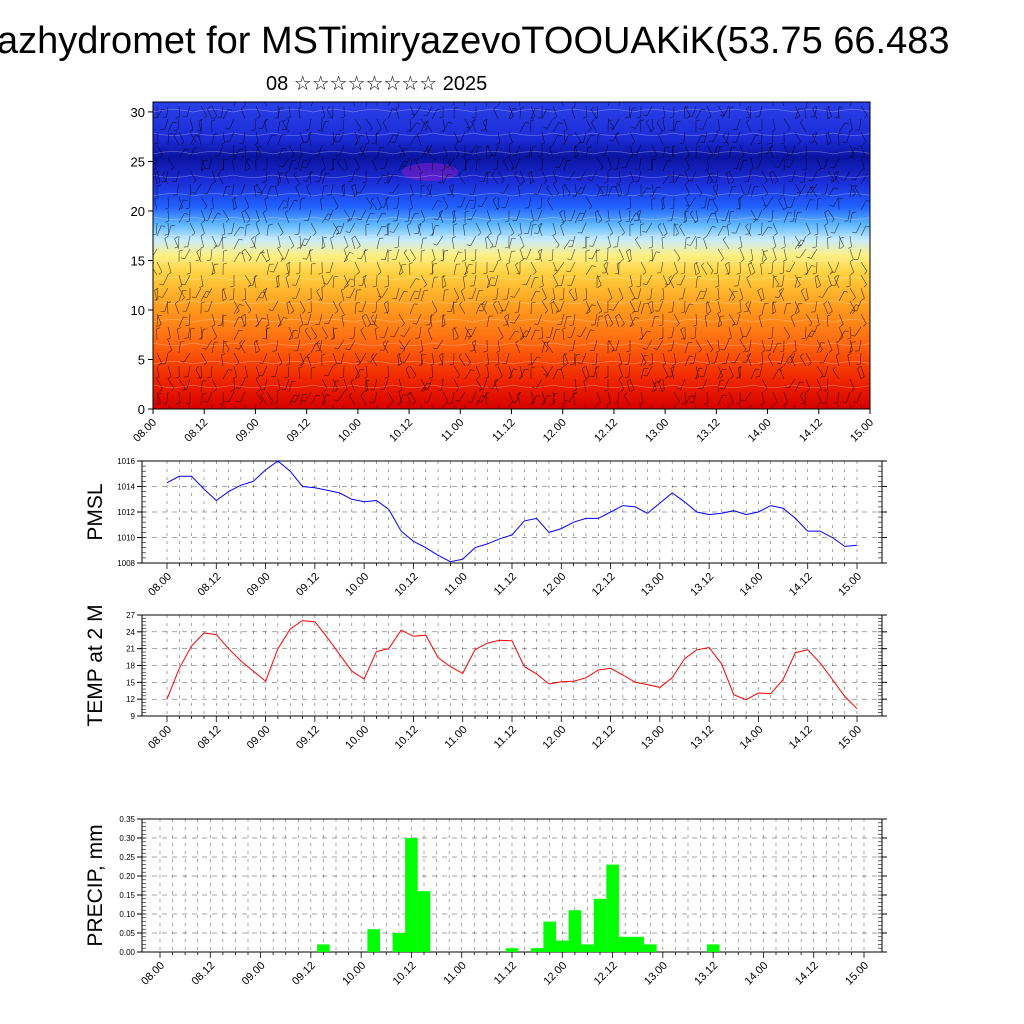  What do you see at coordinates (606, 974) in the screenshot?
I see `x-tick-label: 12.12` at bounding box center [606, 974].